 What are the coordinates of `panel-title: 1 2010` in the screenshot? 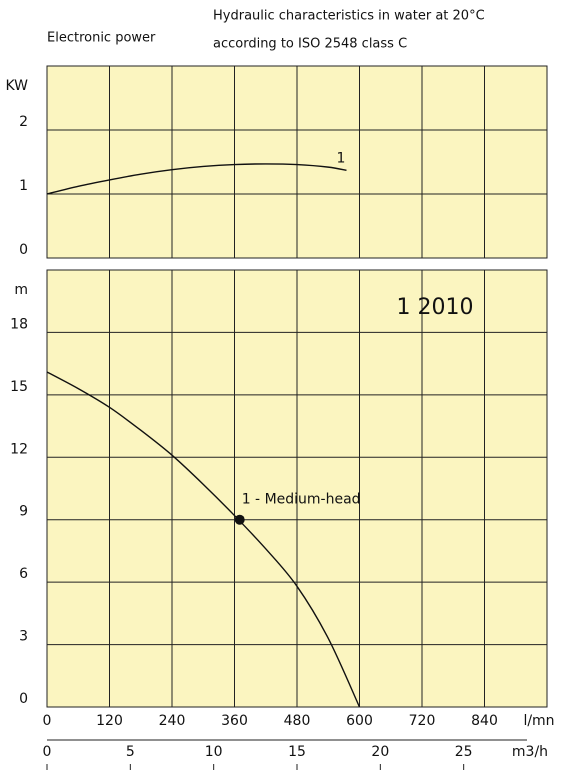 It's located at (435, 307).